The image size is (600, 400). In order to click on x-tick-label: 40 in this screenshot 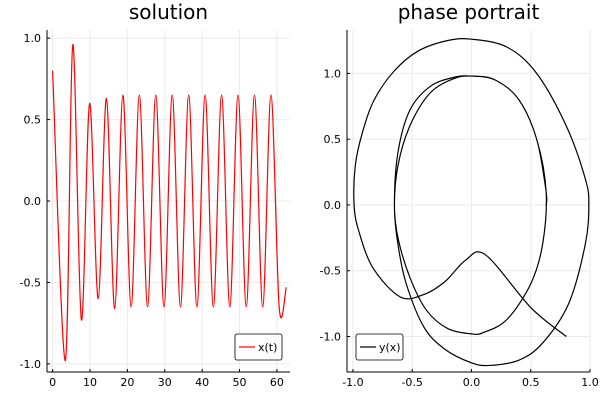, I will do `click(202, 382)`.